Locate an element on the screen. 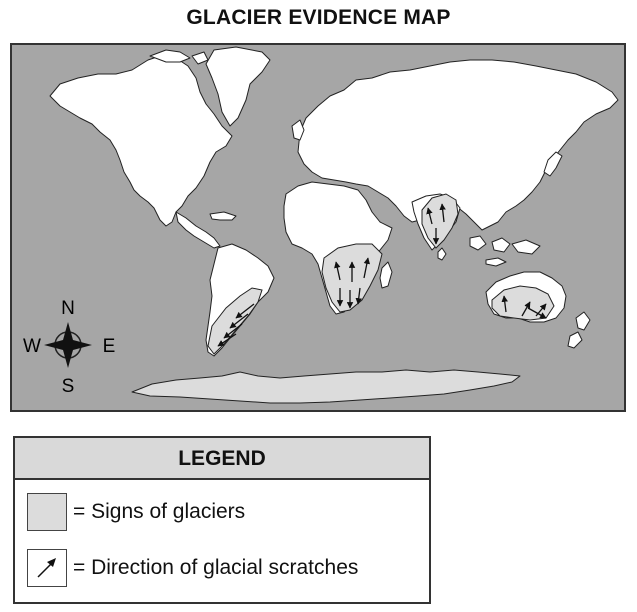 Image resolution: width=637 pixels, height=612 pixels. compass-north-label: N is located at coordinates (68, 308).